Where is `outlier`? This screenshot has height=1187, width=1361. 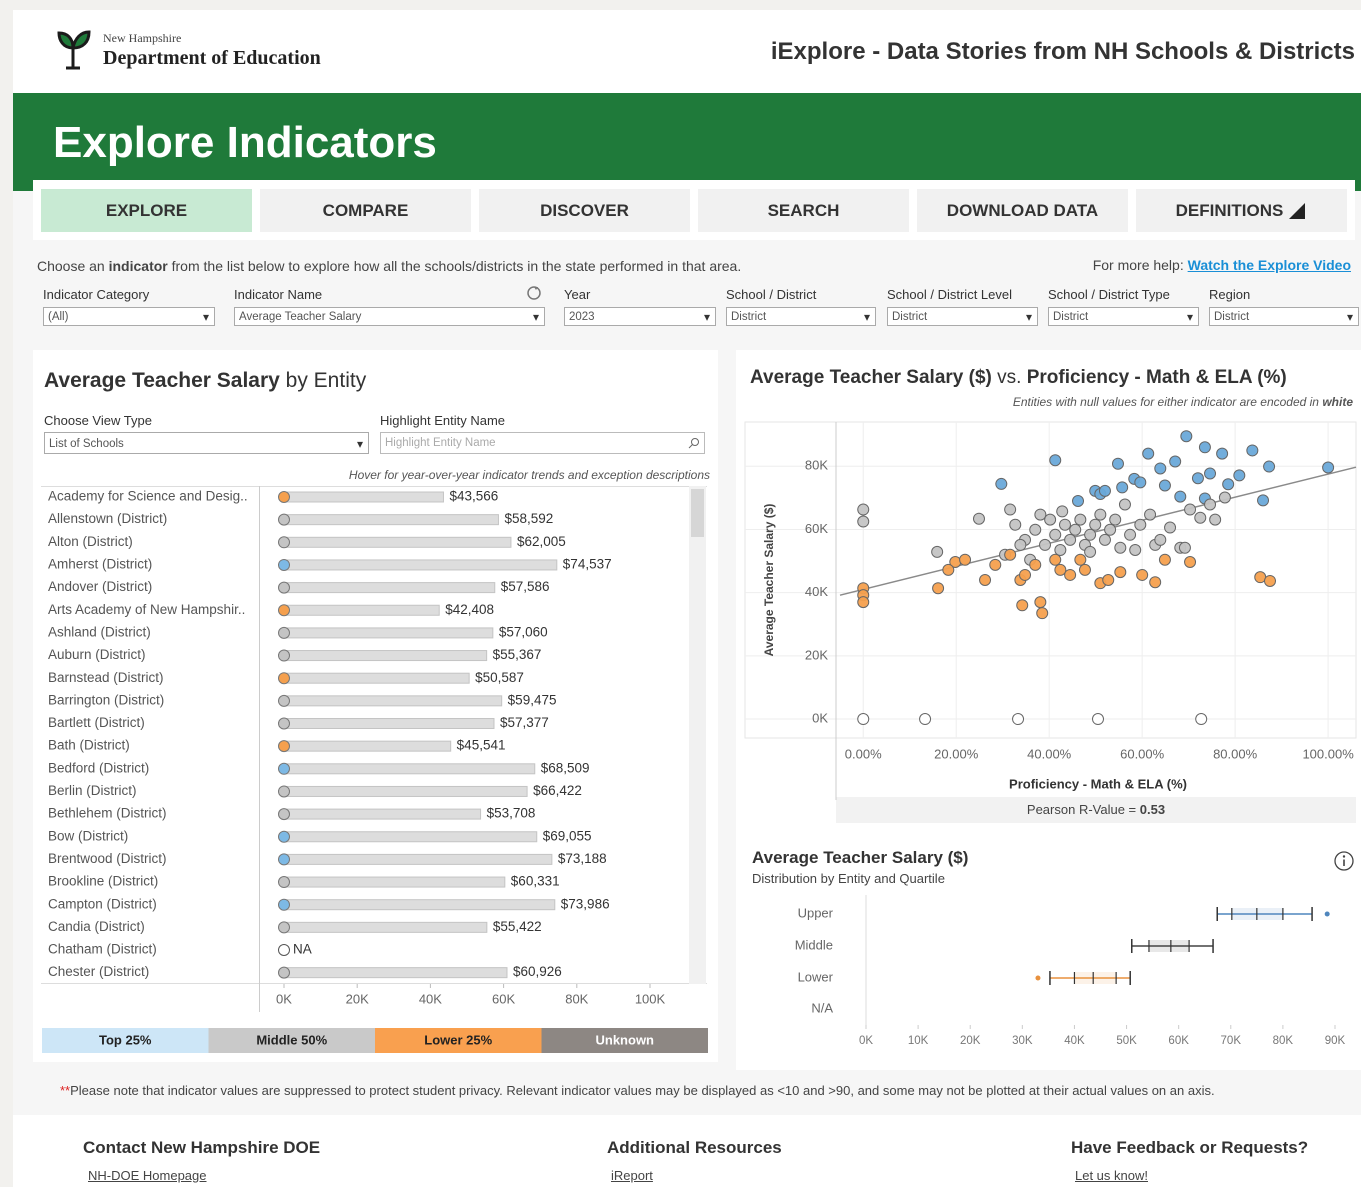
outlier is located at coordinates (1038, 978).